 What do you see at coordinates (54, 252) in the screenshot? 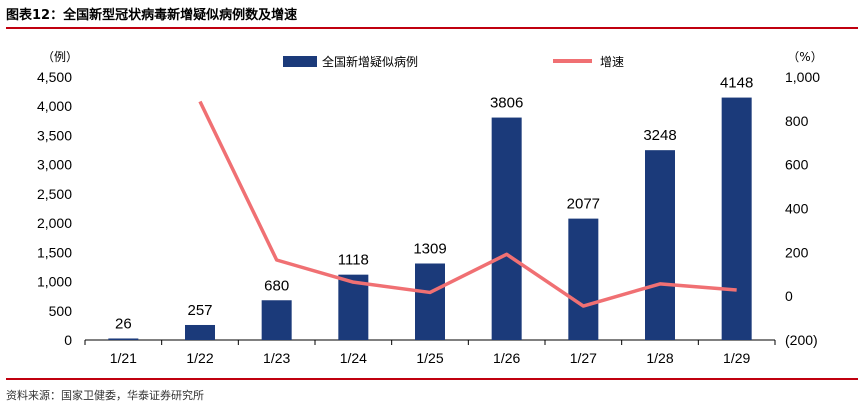
I see `y-left-tick-label: 1,500` at bounding box center [54, 252].